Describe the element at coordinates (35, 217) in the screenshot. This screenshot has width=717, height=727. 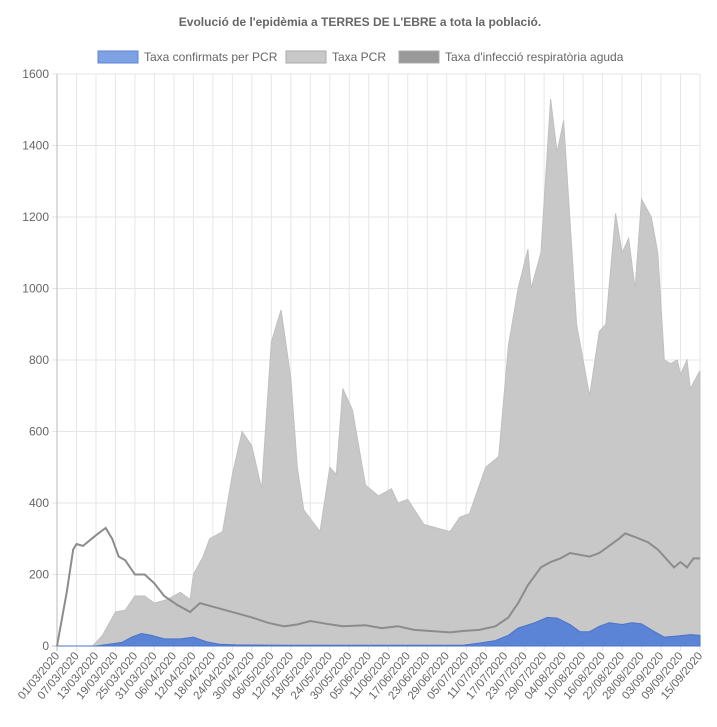
I see `y-tick-label: 1200` at that location.